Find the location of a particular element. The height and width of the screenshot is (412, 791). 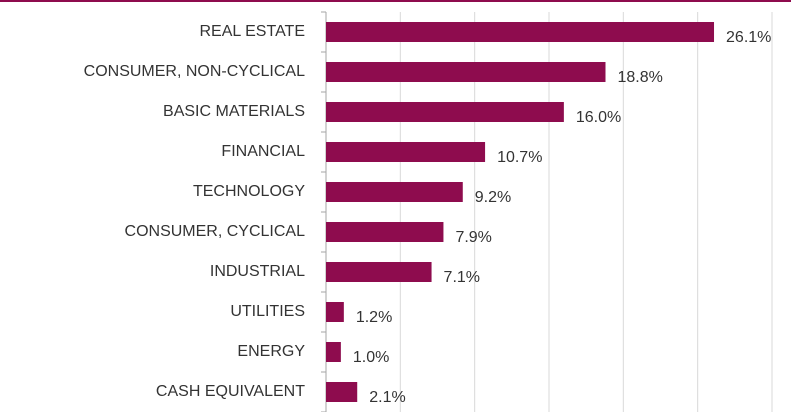

value-label: 7.9% is located at coordinates (473, 237).